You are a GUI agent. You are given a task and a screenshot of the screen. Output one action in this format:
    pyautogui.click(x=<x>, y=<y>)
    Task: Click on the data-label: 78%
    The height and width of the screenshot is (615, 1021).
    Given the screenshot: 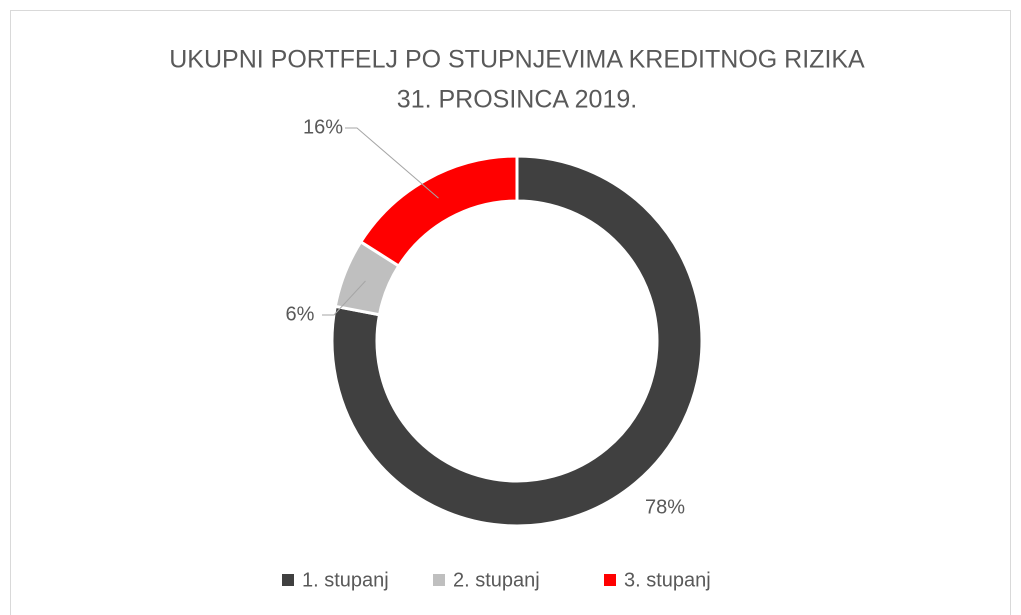 What is the action you would take?
    pyautogui.click(x=665, y=507)
    